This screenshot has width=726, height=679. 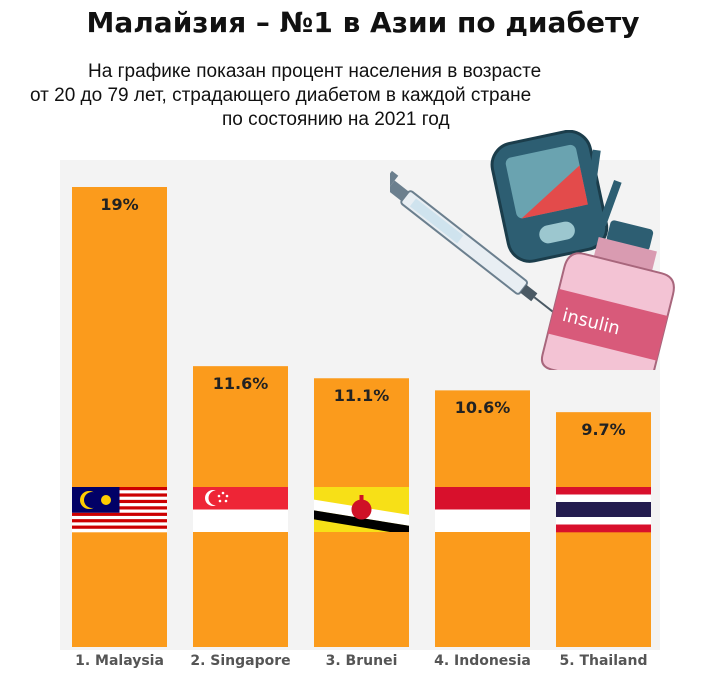 What do you see at coordinates (119, 510) in the screenshot?
I see `malaysia-flag-icon` at bounding box center [119, 510].